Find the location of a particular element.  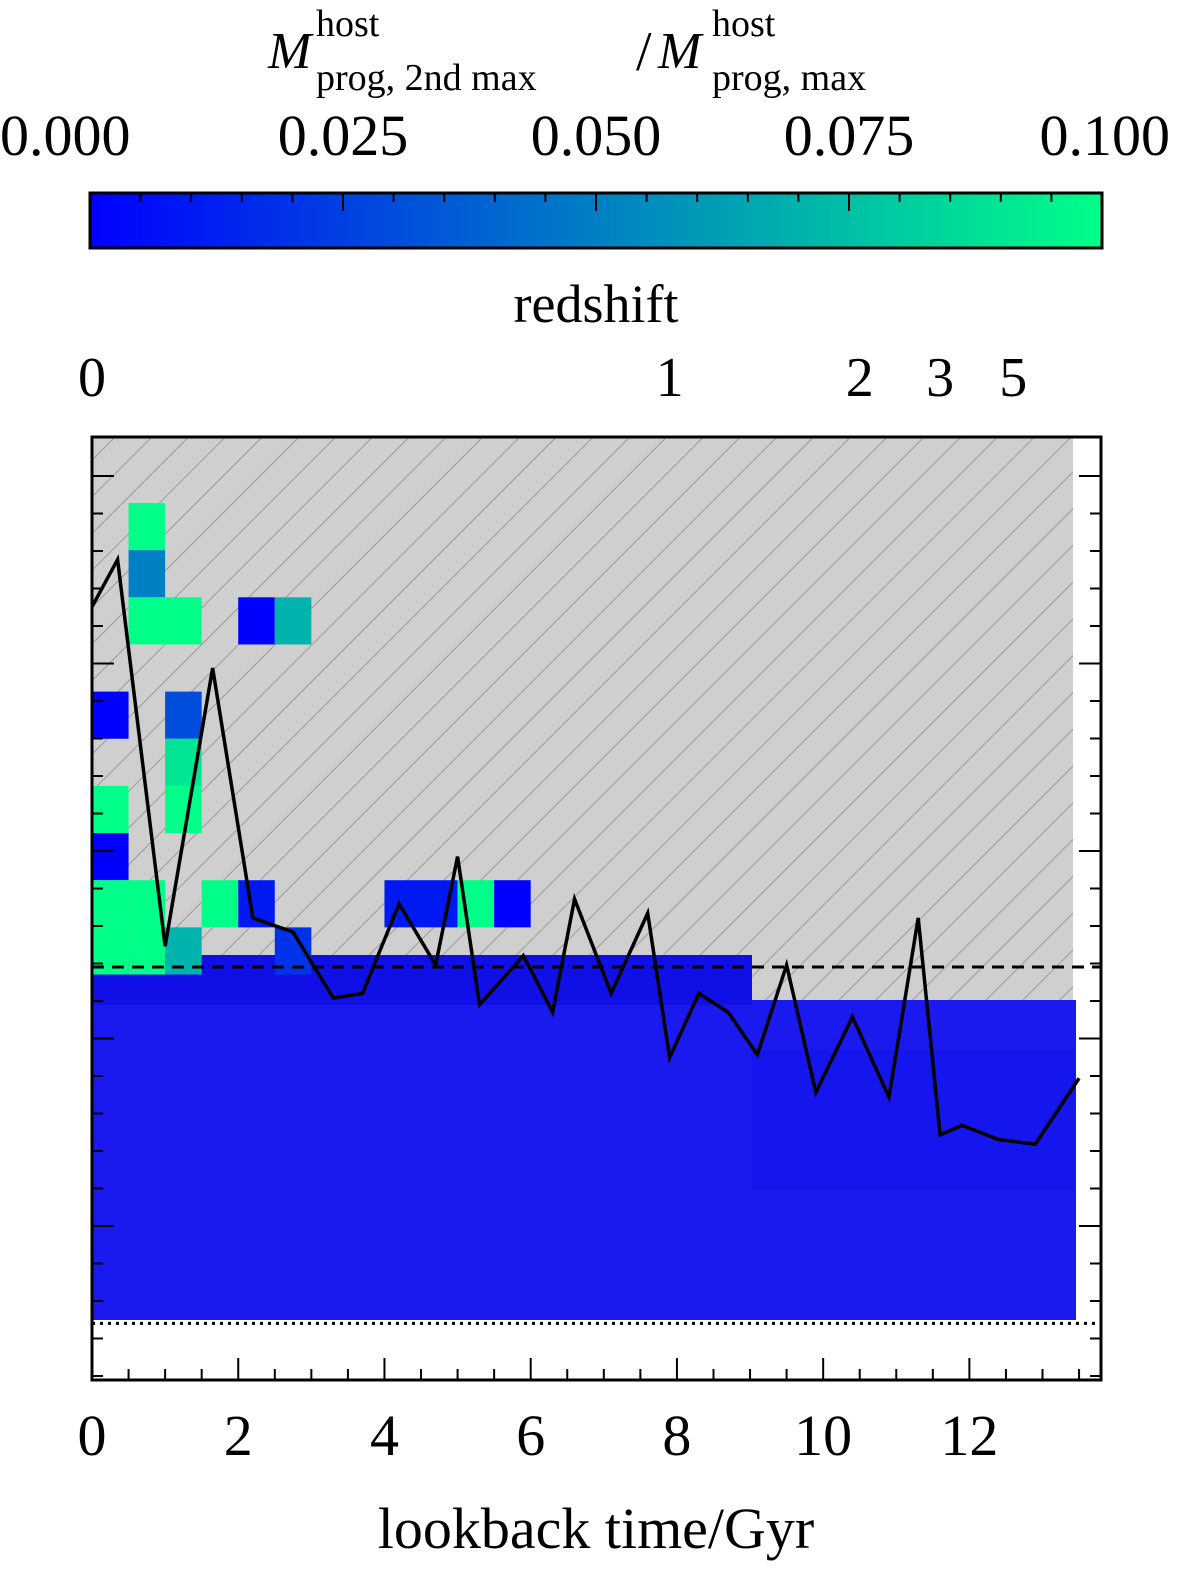

cbar-label-sup2: host is located at coordinates (744, 24).